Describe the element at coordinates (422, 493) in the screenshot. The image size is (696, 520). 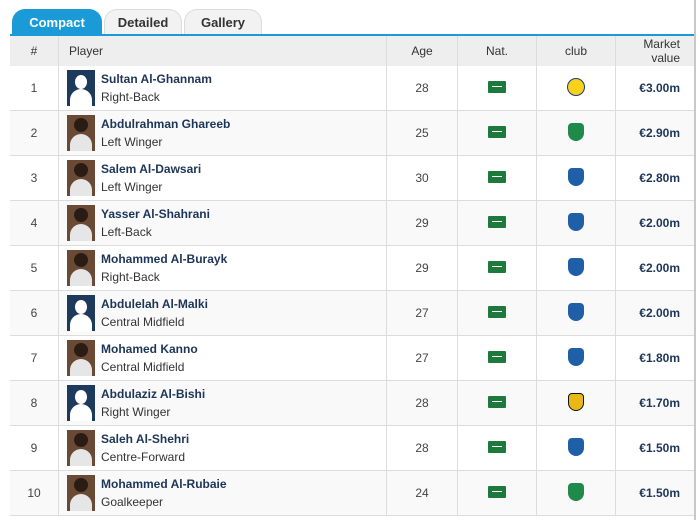
I see `player-age: 24` at that location.